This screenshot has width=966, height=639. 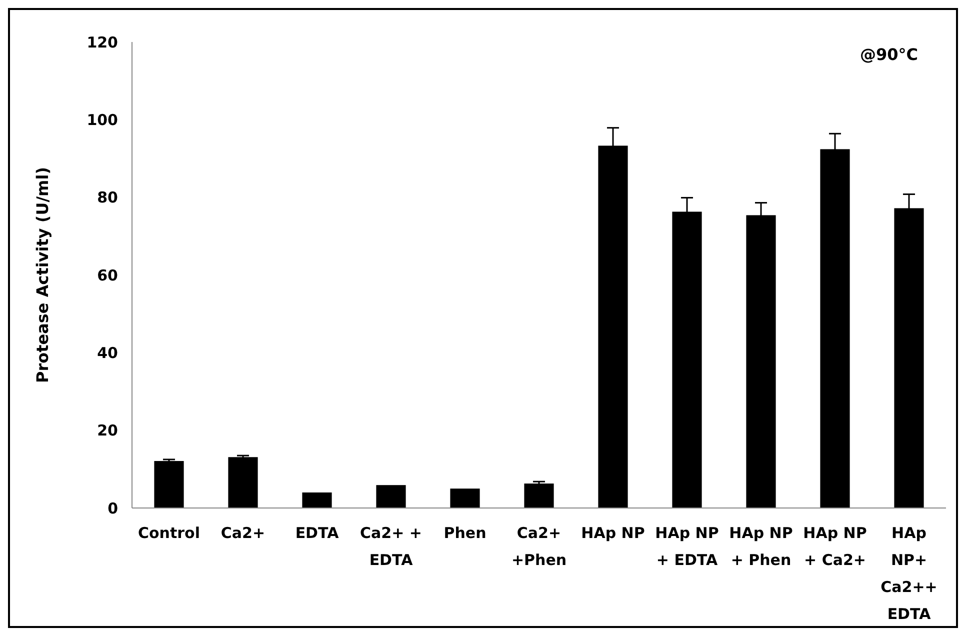 I want to click on x-tick-label: Ca2+ + EDTA, so click(x=391, y=546).